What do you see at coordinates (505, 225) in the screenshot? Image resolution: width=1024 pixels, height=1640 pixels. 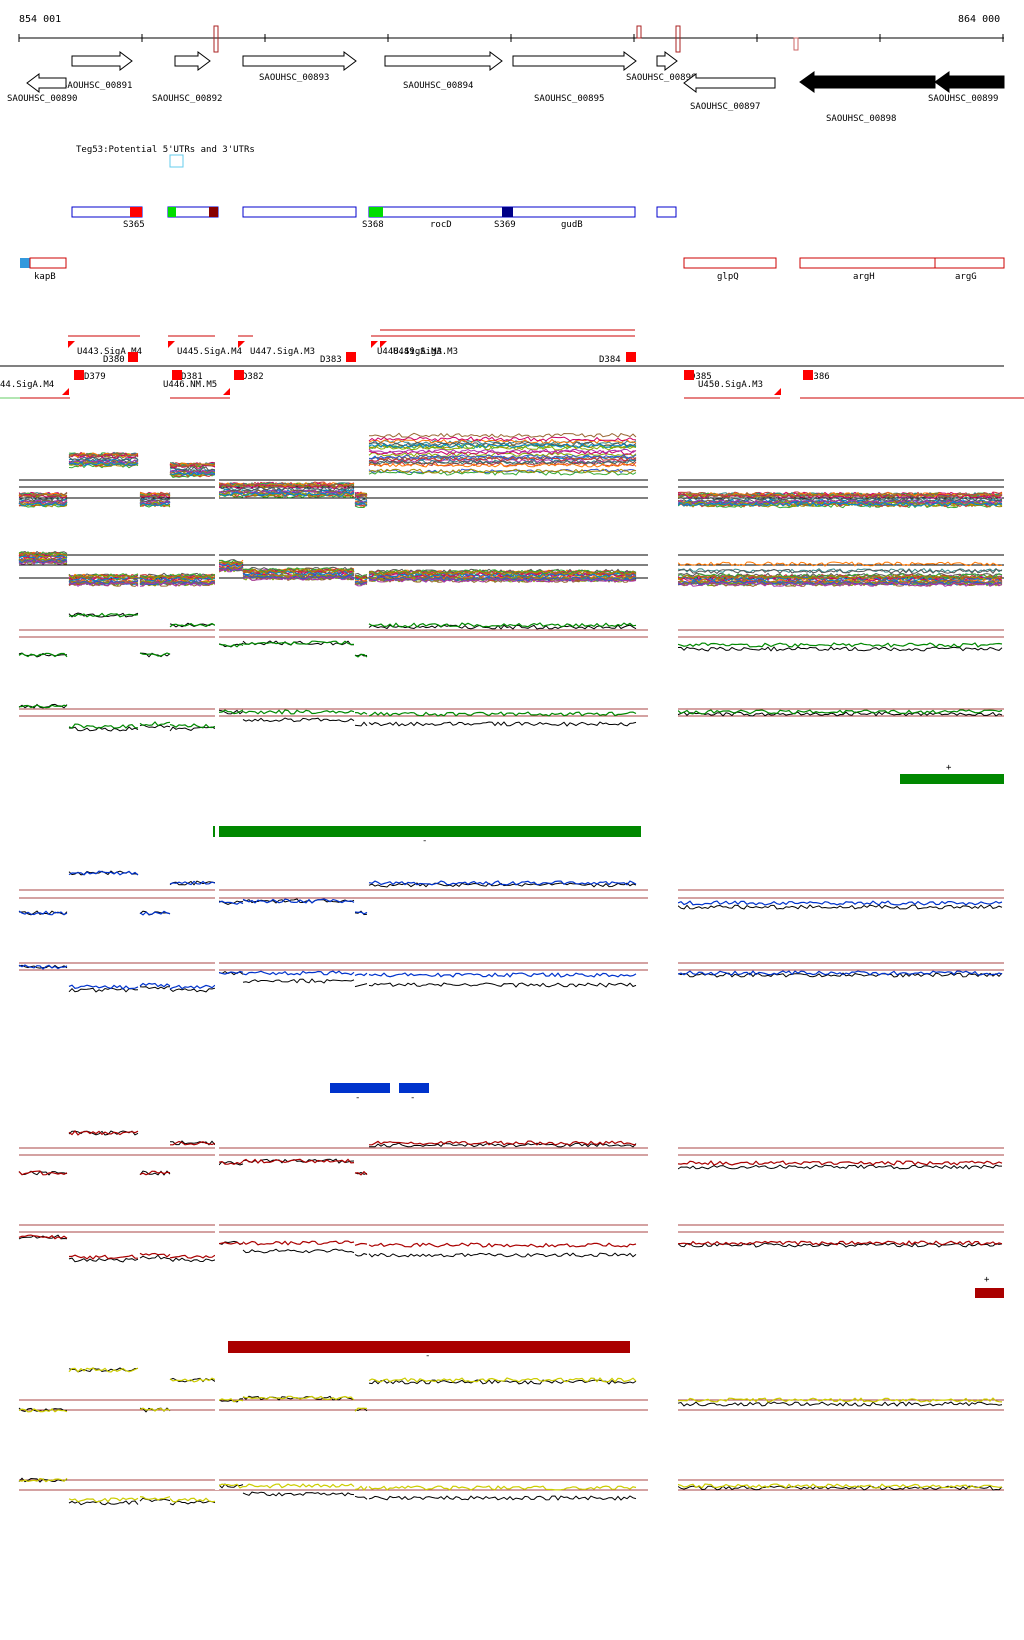 I see `operon-label: S369` at bounding box center [505, 225].